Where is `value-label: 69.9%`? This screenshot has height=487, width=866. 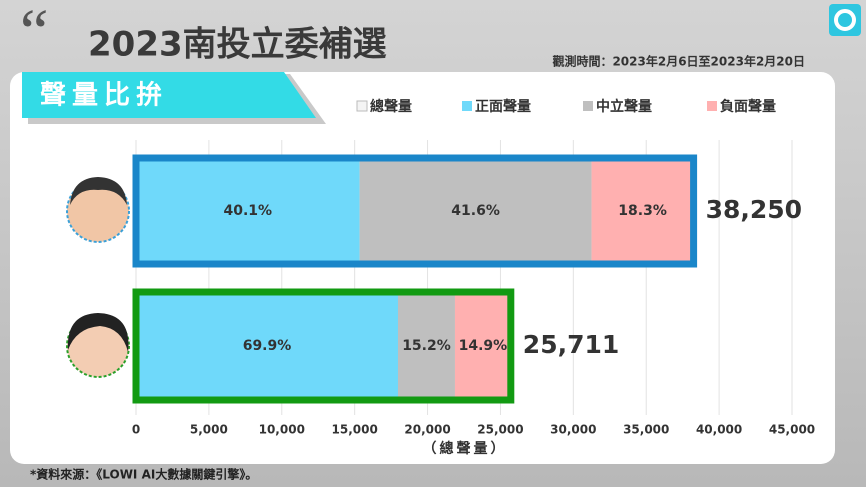 value-label: 69.9% is located at coordinates (267, 346).